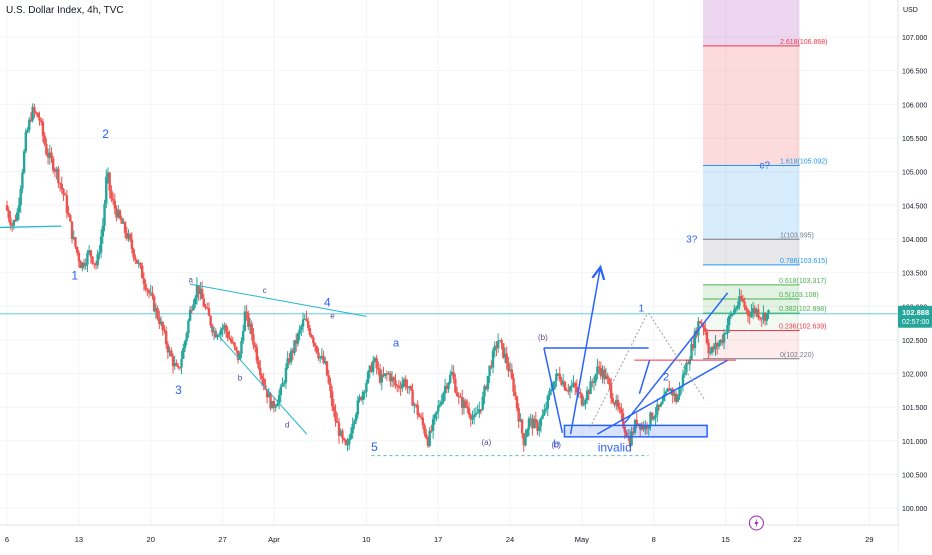 The height and width of the screenshot is (555, 932). Describe the element at coordinates (332, 315) in the screenshot. I see `wave-label: e` at that location.